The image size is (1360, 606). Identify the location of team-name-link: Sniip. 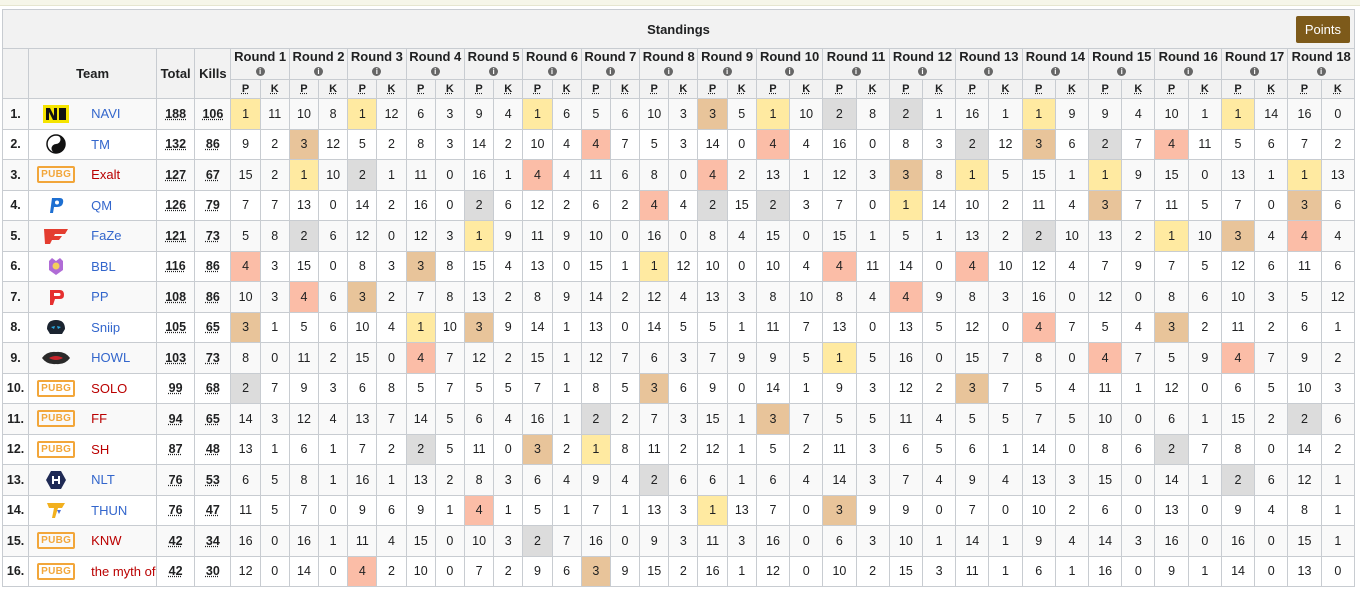
(106, 327).